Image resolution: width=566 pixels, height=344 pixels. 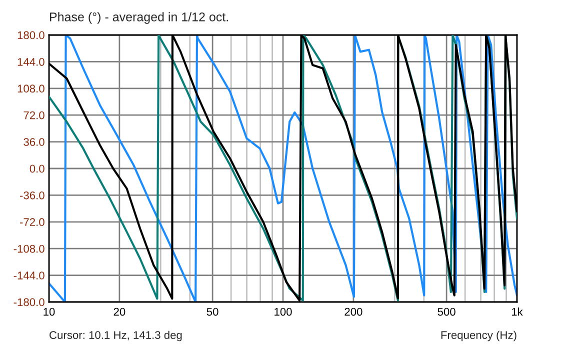 I want to click on y-tick-label: -180.0, so click(x=29, y=302).